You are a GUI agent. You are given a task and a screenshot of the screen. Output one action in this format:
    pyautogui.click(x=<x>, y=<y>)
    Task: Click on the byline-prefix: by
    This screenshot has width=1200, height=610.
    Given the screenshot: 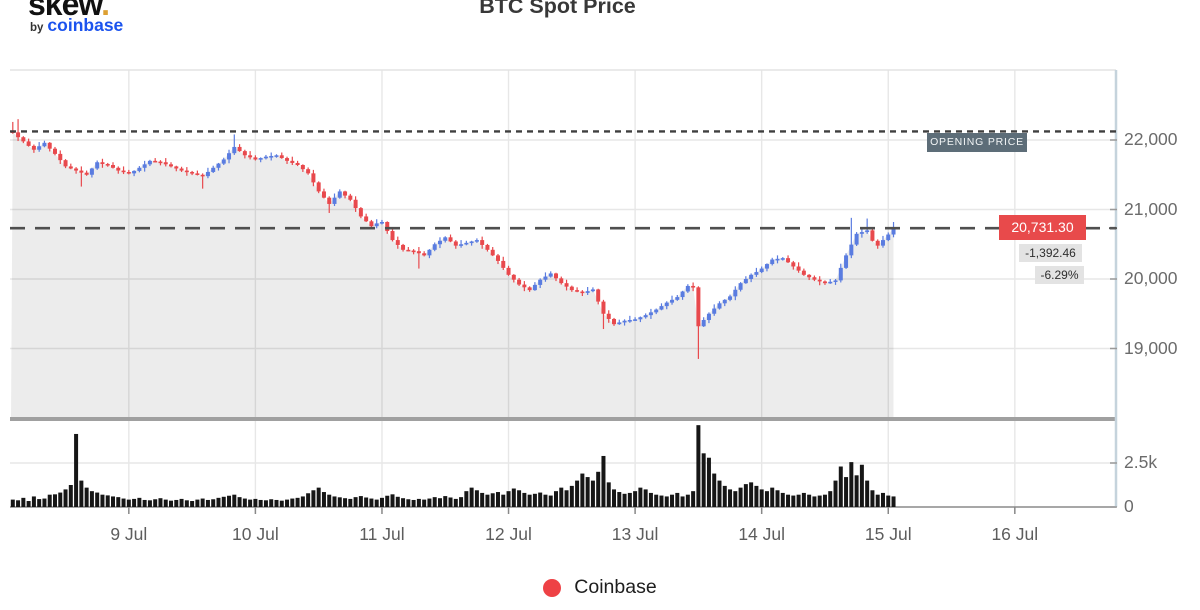 What is the action you would take?
    pyautogui.click(x=37, y=28)
    